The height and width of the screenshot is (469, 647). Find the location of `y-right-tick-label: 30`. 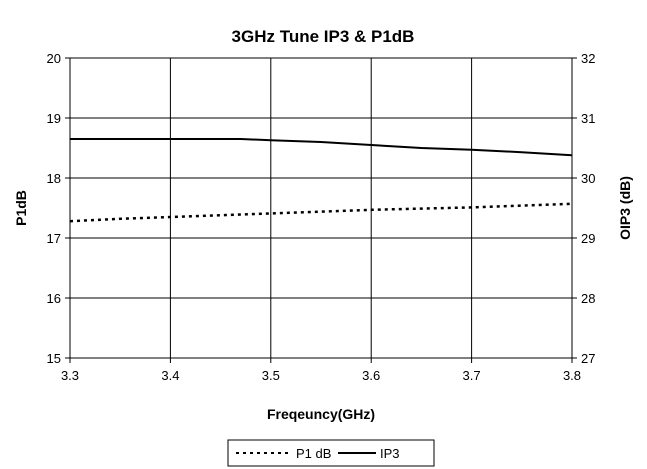

y-right-tick-label: 30 is located at coordinates (588, 178).